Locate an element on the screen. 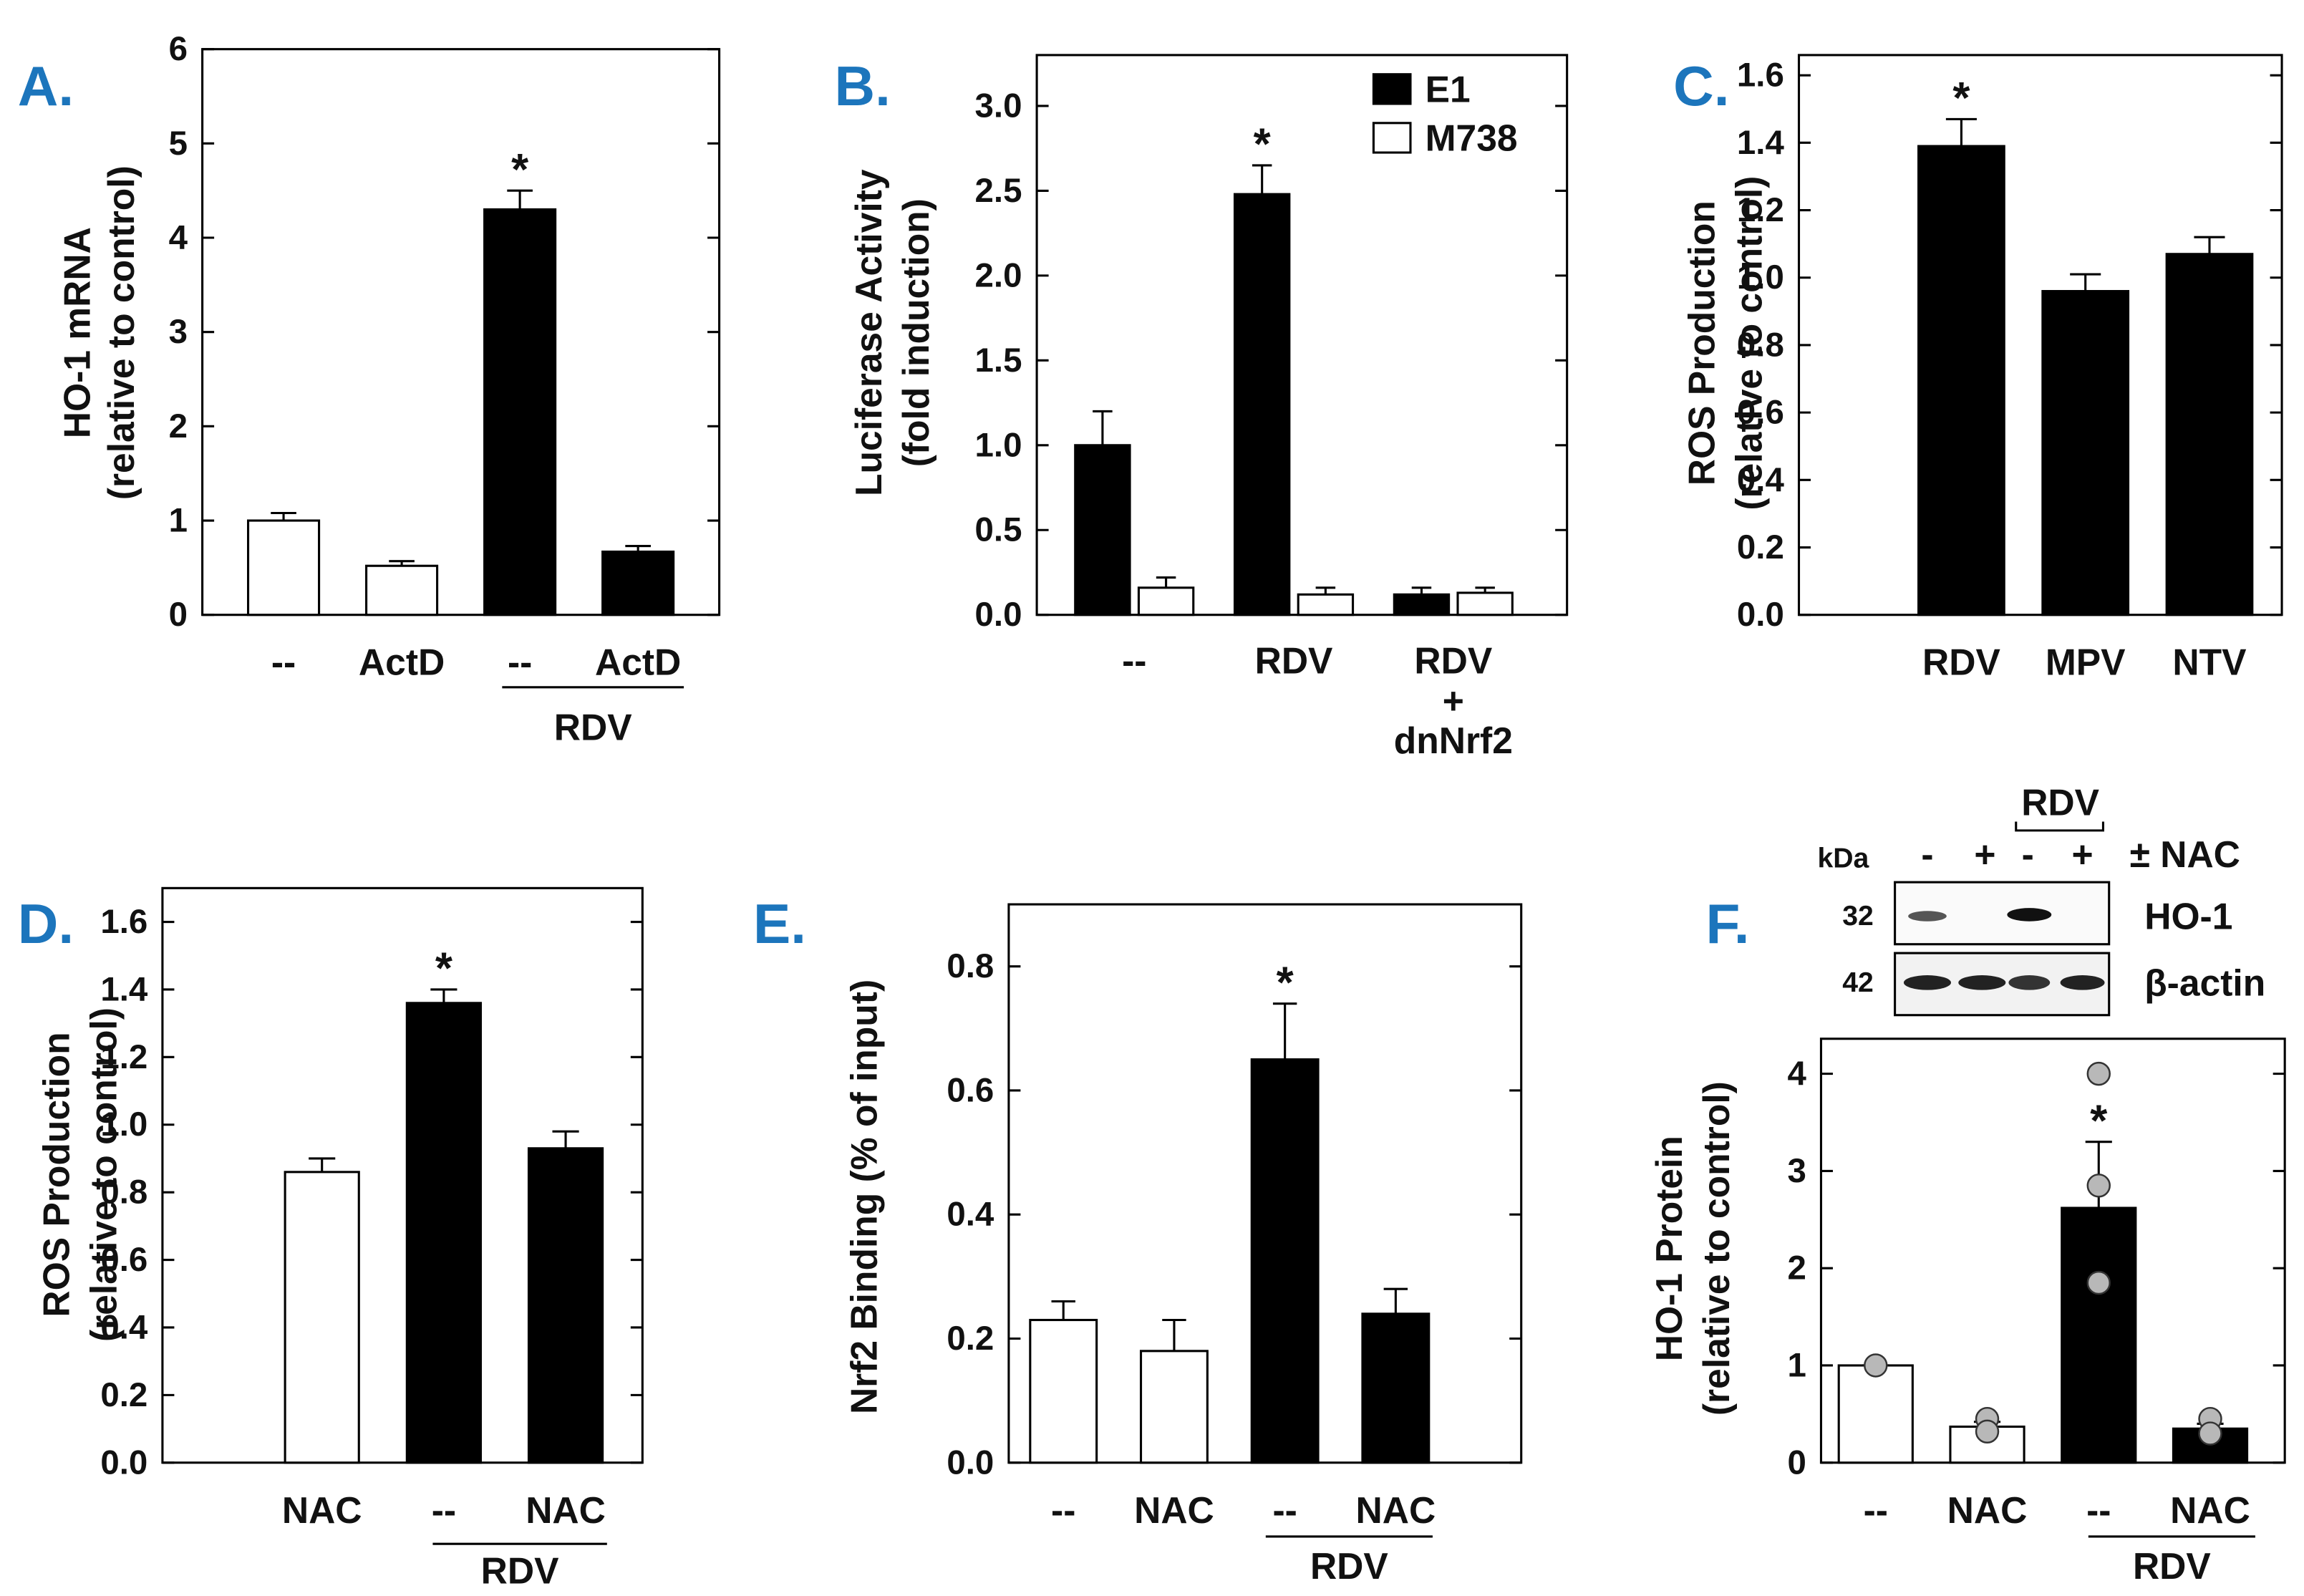 The height and width of the screenshot is (1596, 2304). y-tick-label: 1 is located at coordinates (1796, 1365).